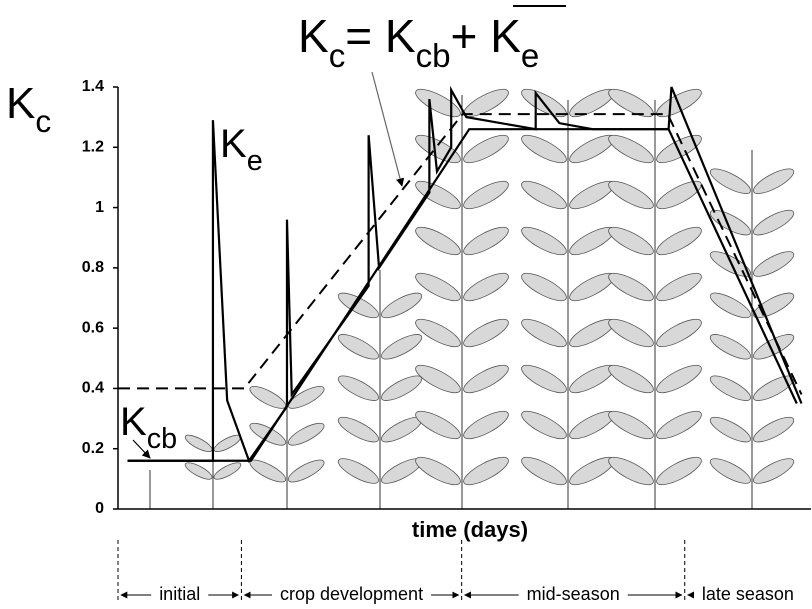  I want to click on y-axis-label-part: c, so click(43, 121).